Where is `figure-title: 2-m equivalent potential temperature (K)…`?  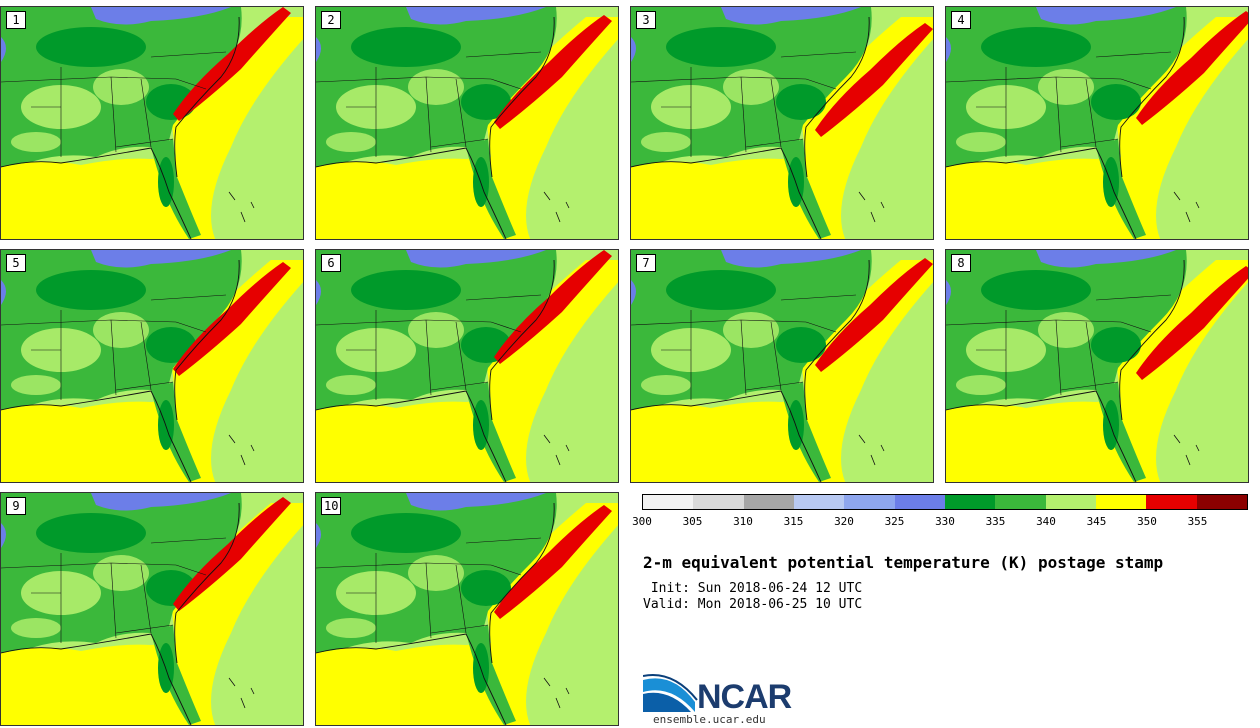
figure-title: 2-m equivalent potential temperature (K)… is located at coordinates (903, 562).